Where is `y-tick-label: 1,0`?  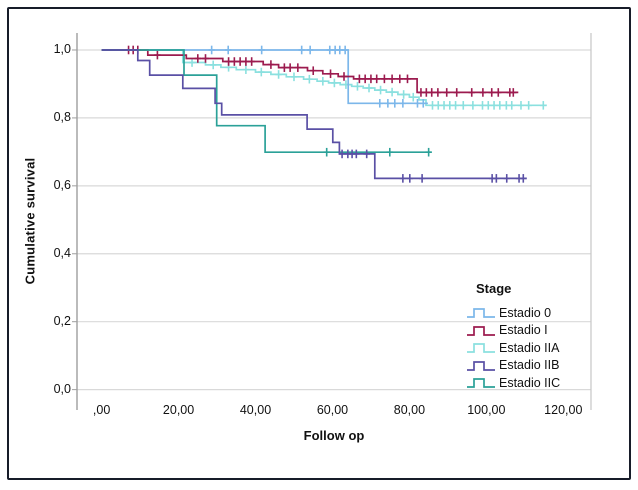
y-tick-label: 1,0 is located at coordinates (62, 48).